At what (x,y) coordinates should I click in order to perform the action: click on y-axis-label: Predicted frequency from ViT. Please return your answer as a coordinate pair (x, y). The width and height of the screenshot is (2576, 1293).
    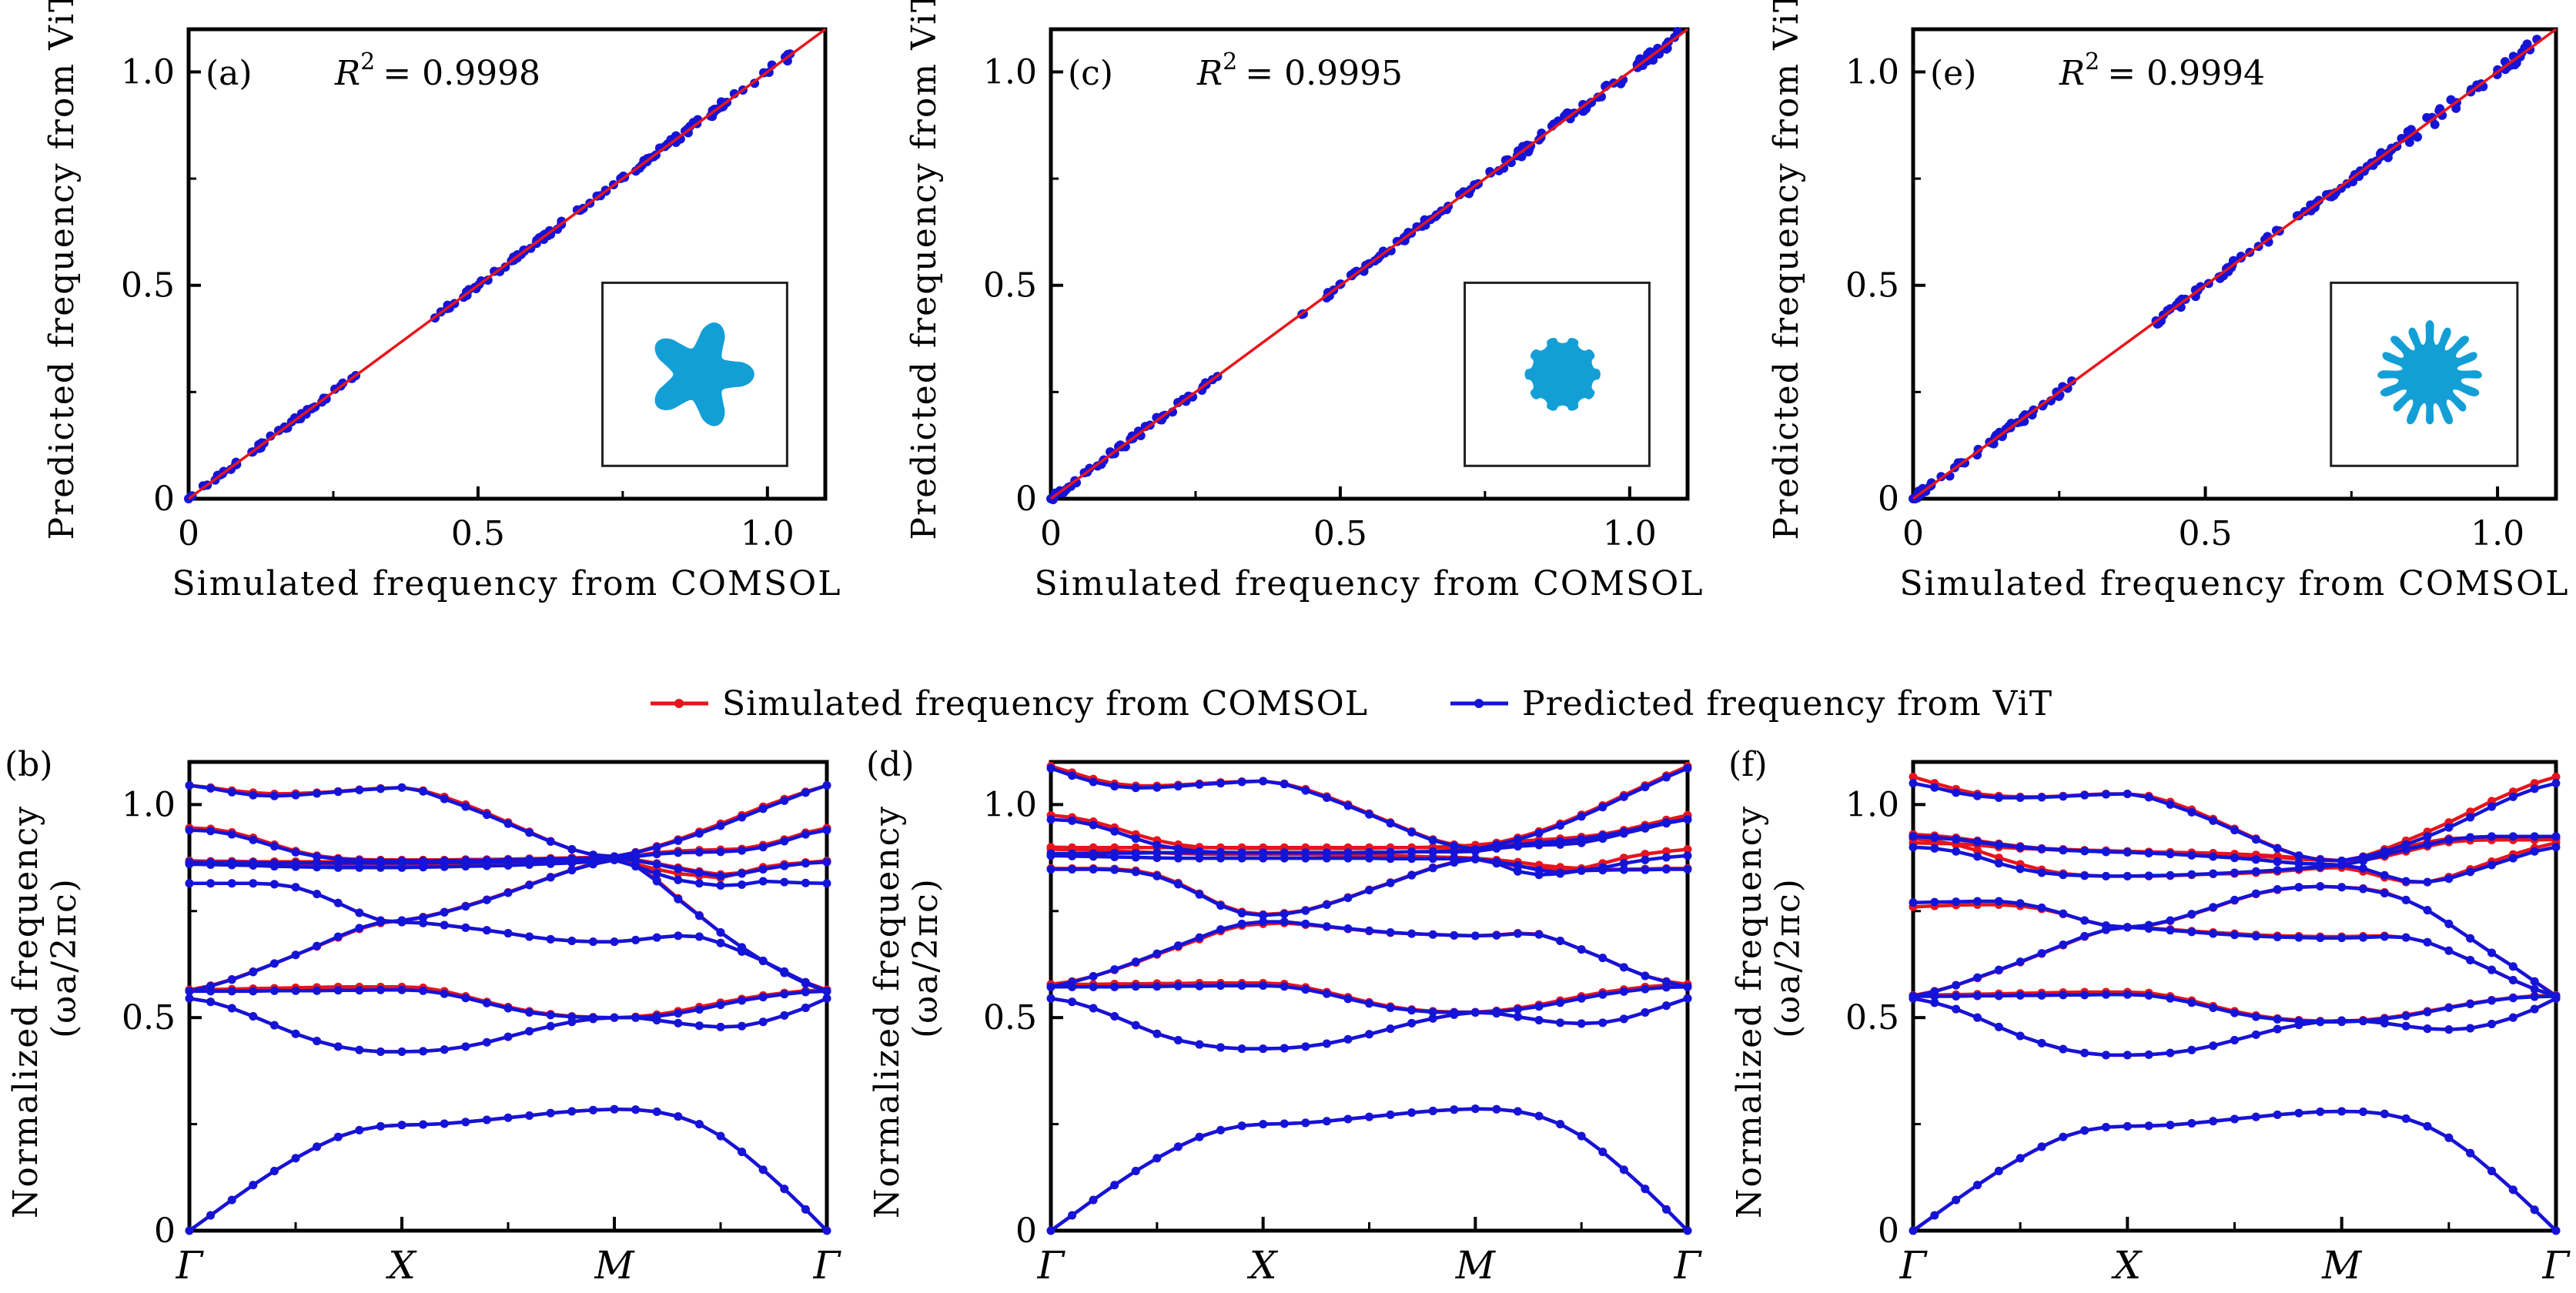
    Looking at the image, I should click on (1787, 270).